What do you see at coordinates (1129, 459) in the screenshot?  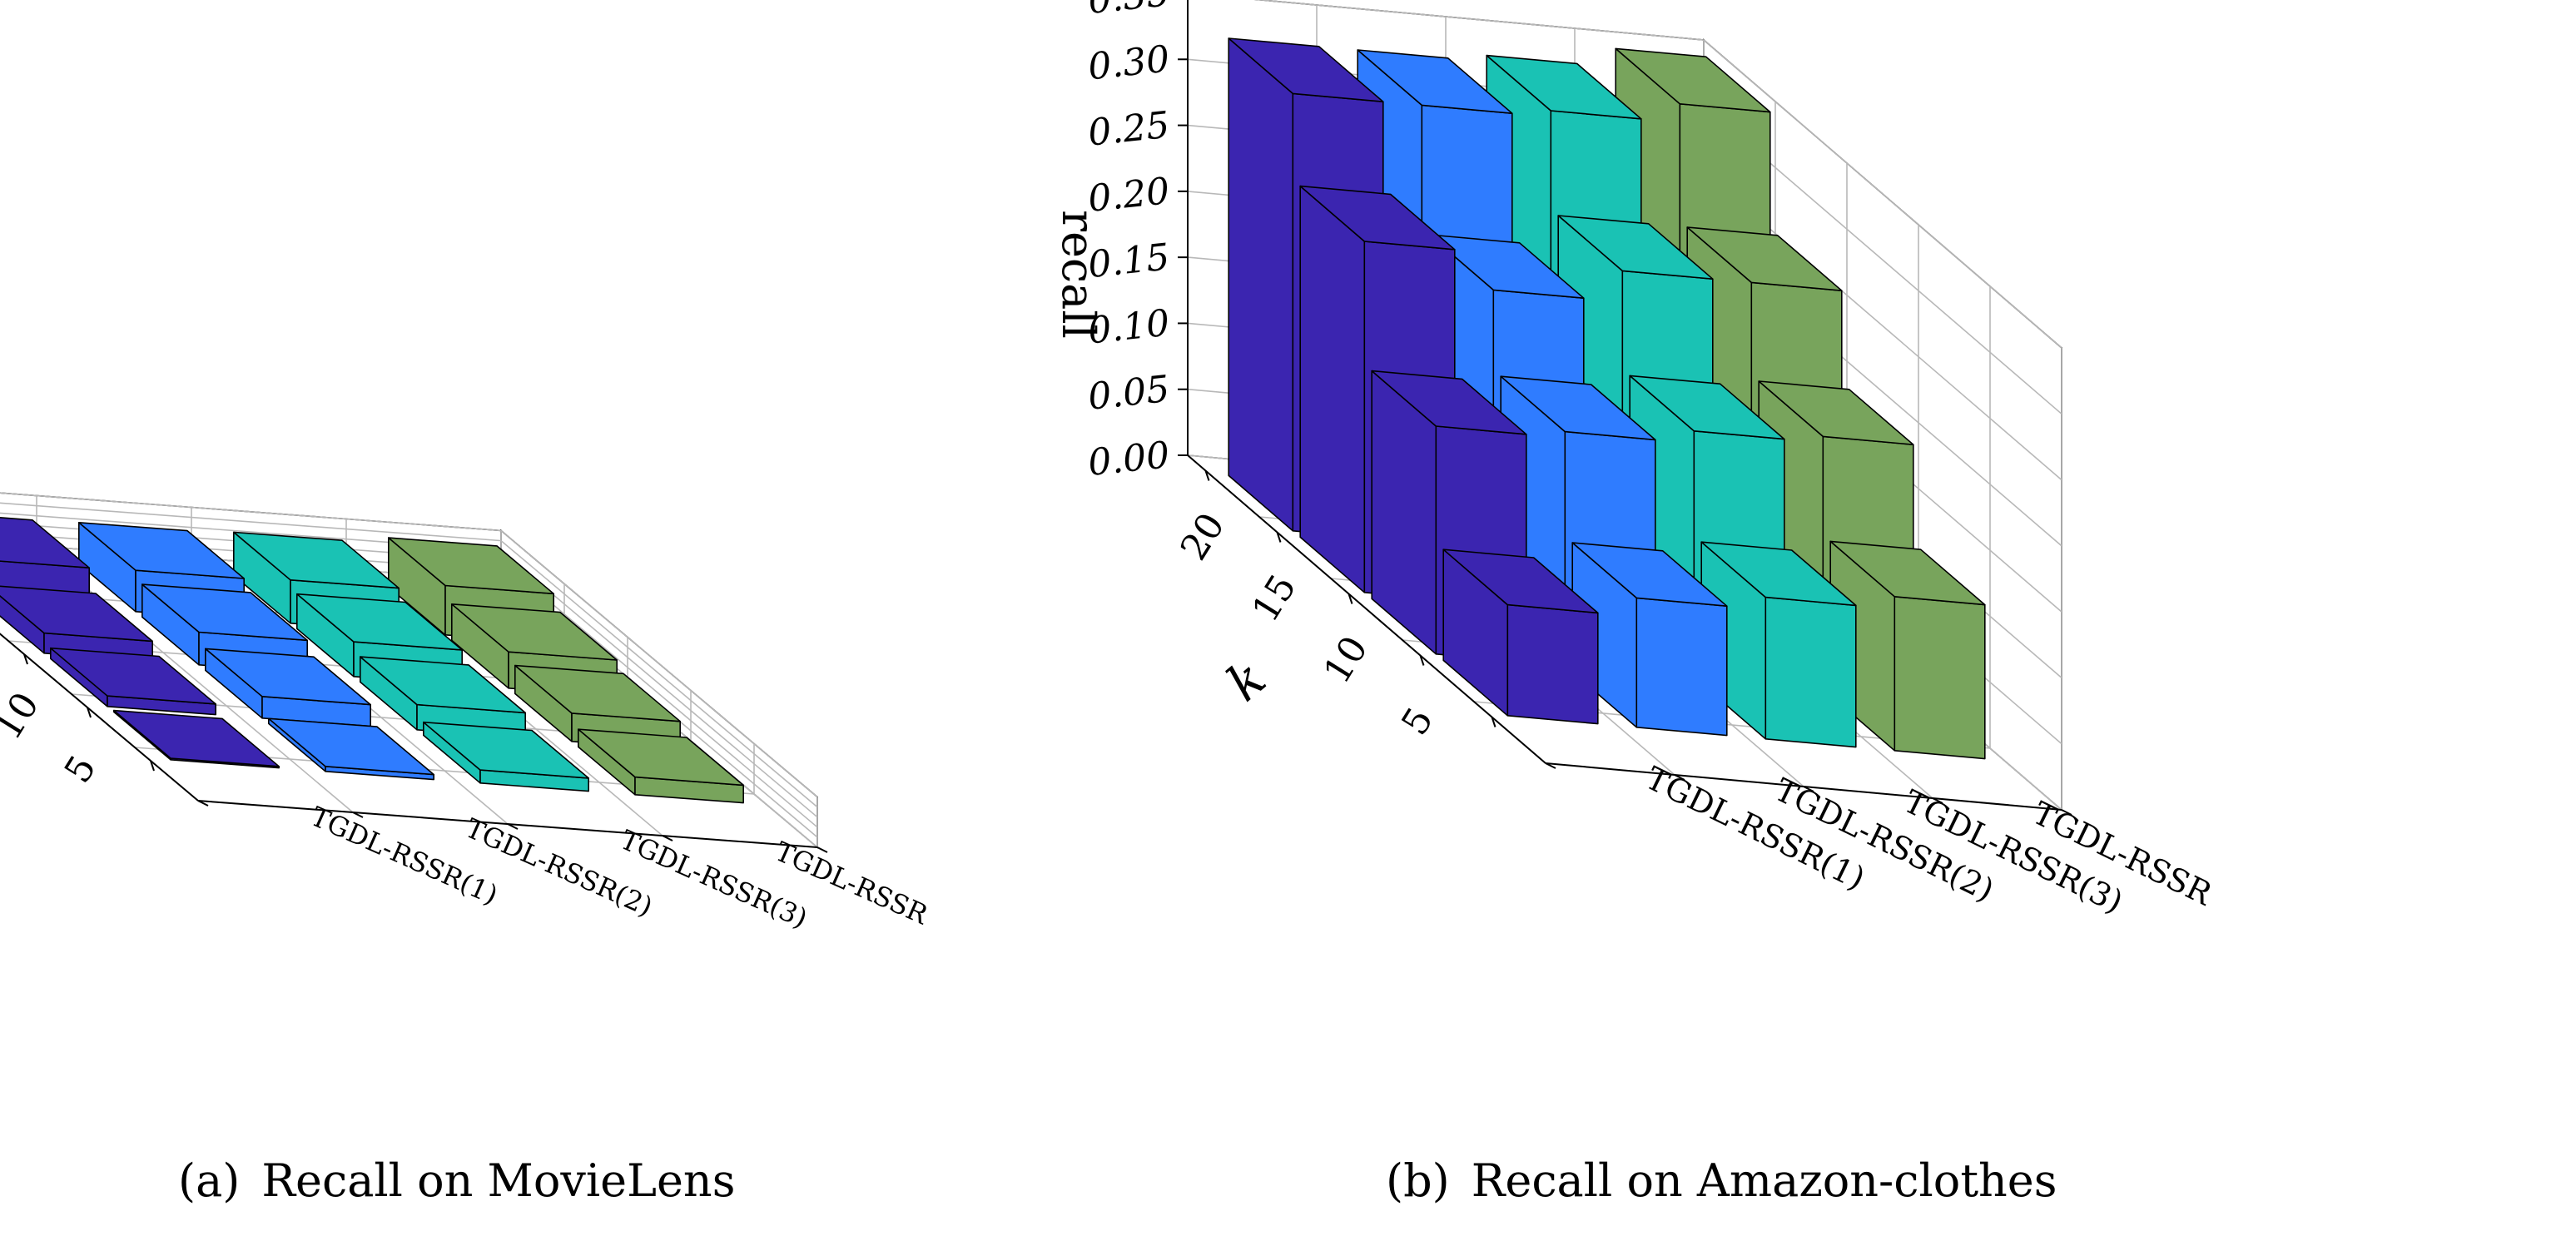 I see `z-tick-label: 0.00` at bounding box center [1129, 459].